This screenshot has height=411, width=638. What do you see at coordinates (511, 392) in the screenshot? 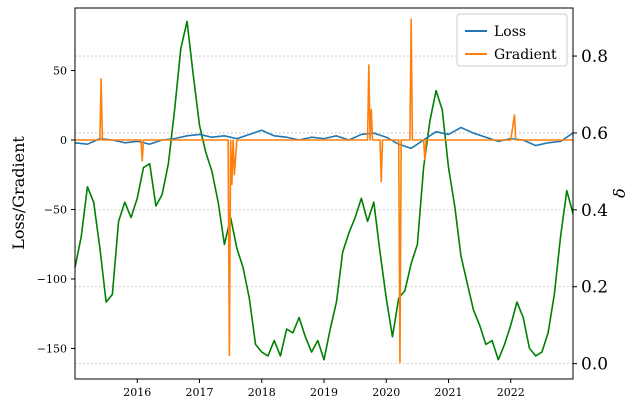
I see `x-tick-label-6: 2022` at bounding box center [511, 392].